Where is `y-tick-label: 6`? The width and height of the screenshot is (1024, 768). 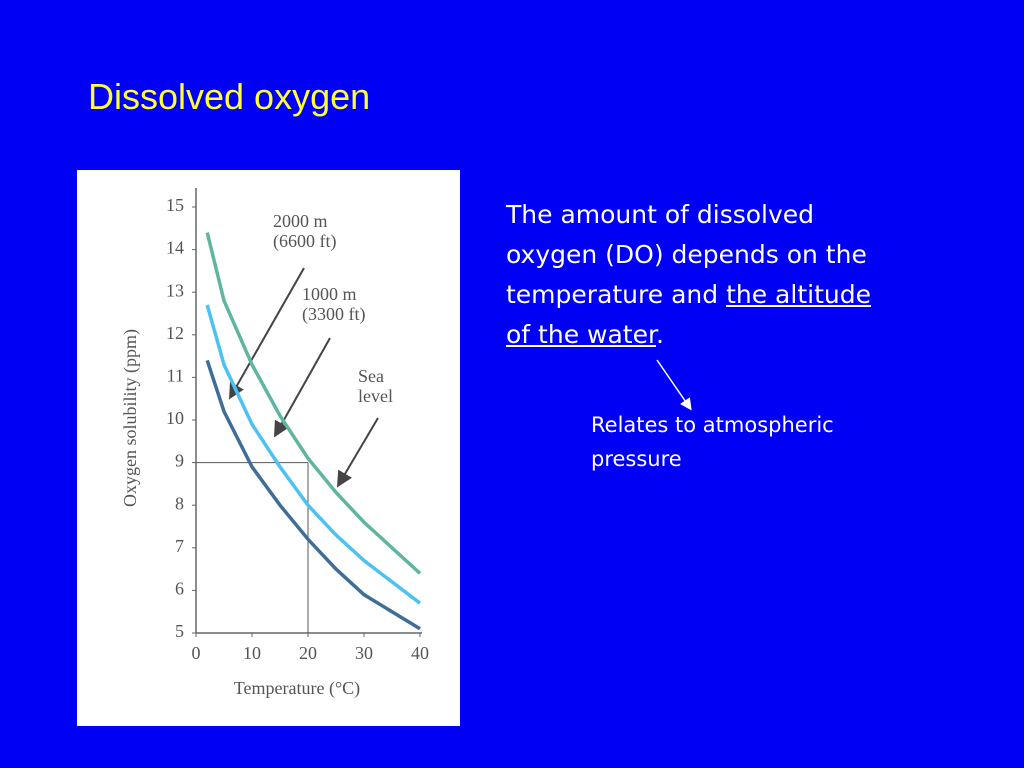 y-tick-label: 6 is located at coordinates (179, 589).